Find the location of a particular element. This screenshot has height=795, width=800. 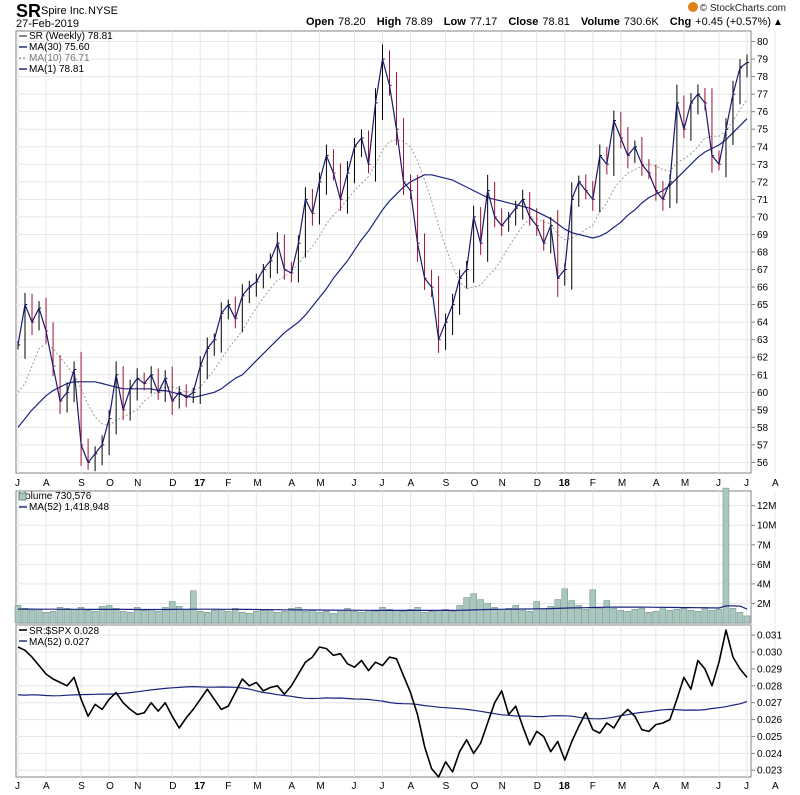

quote-date: 27-Feb-2019 is located at coordinates (47, 24).